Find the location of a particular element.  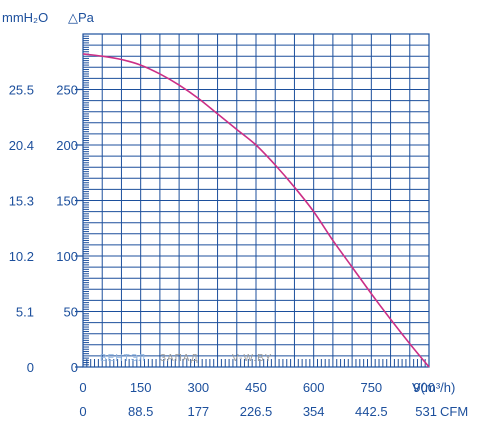

x-tick-label-m3h: 600 is located at coordinates (314, 387).